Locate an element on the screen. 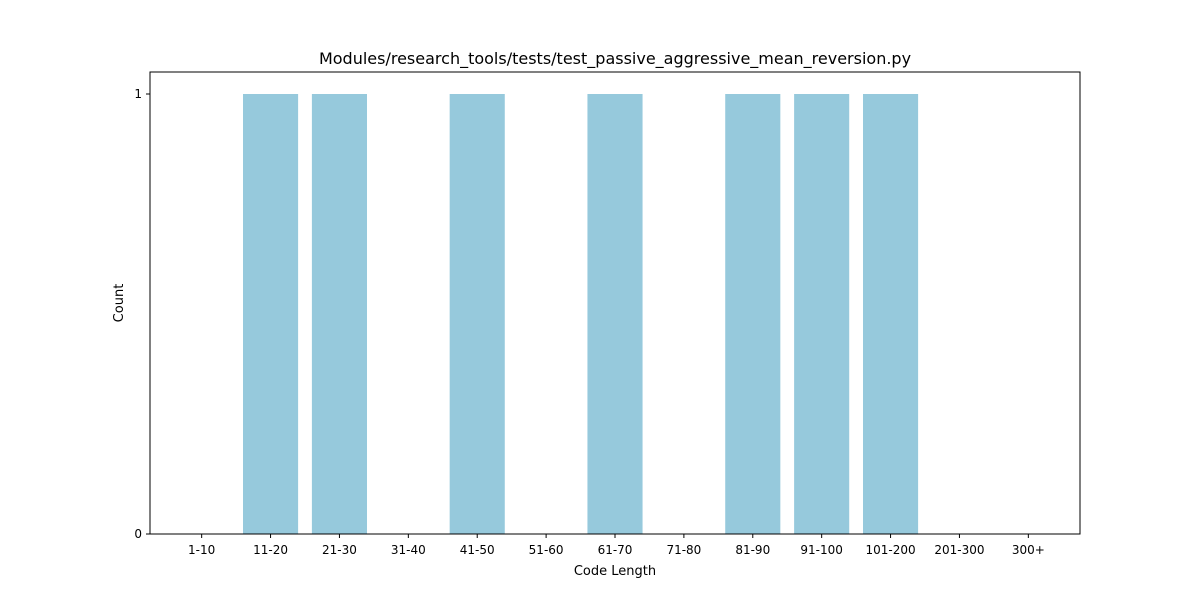  x-tick-label: 81-90 is located at coordinates (752, 550).